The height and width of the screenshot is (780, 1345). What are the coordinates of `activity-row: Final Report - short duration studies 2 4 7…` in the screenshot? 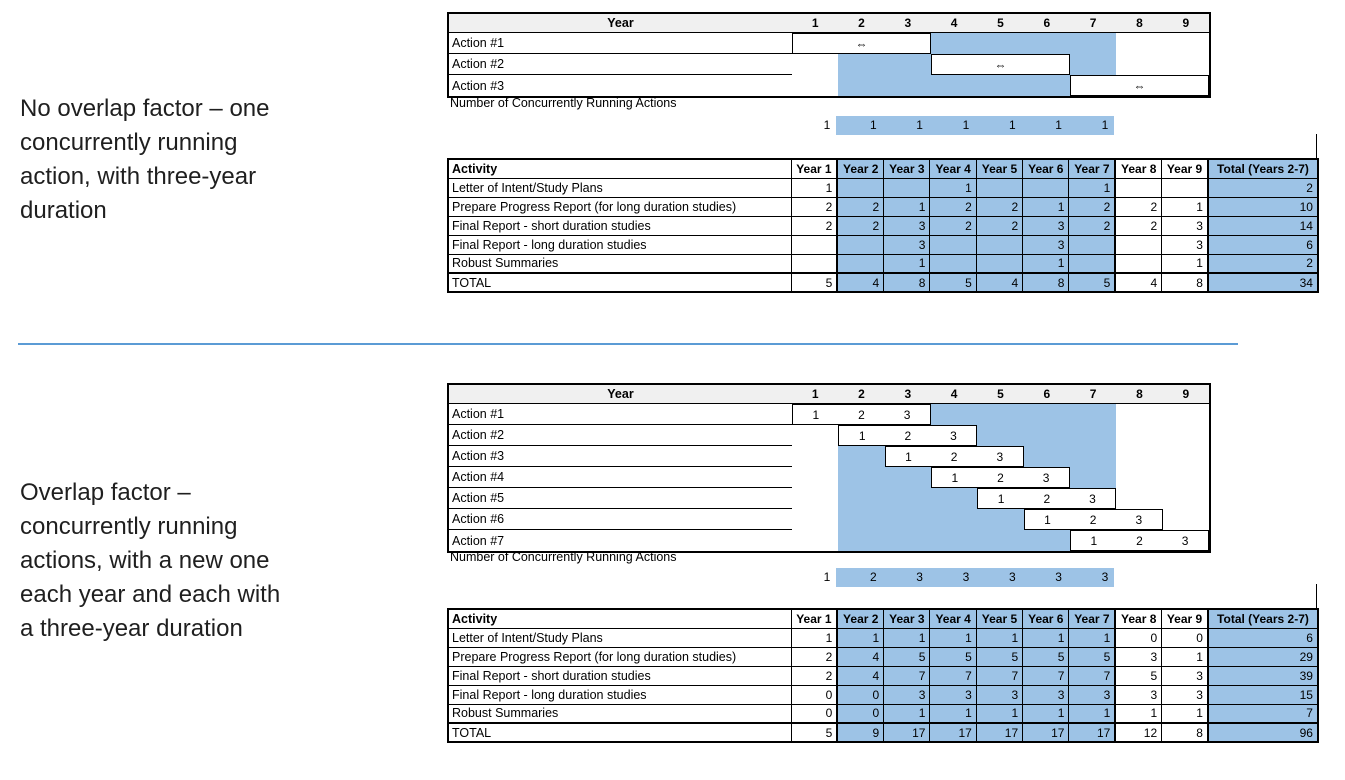 It's located at (883, 675).